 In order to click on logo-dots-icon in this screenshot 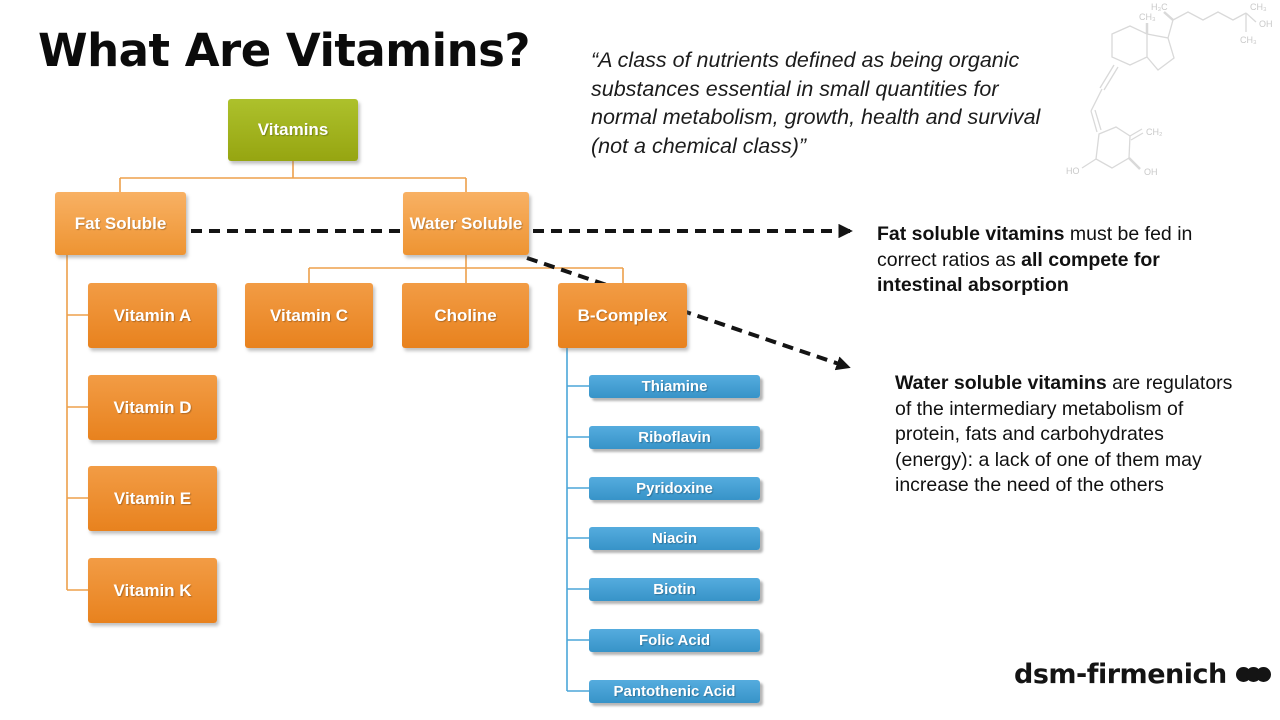, I will do `click(1253, 674)`.